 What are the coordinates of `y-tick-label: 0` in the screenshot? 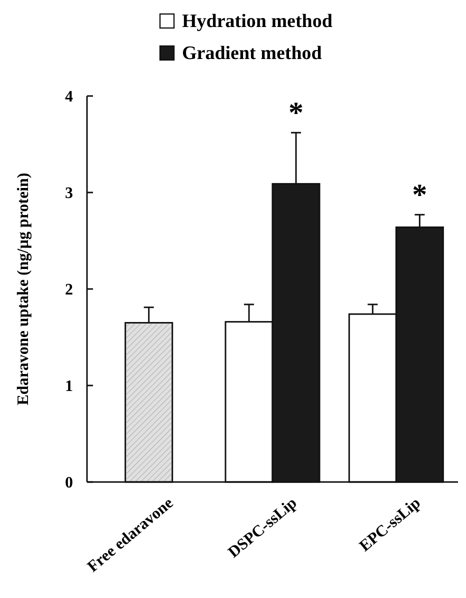 It's located at (69, 483).